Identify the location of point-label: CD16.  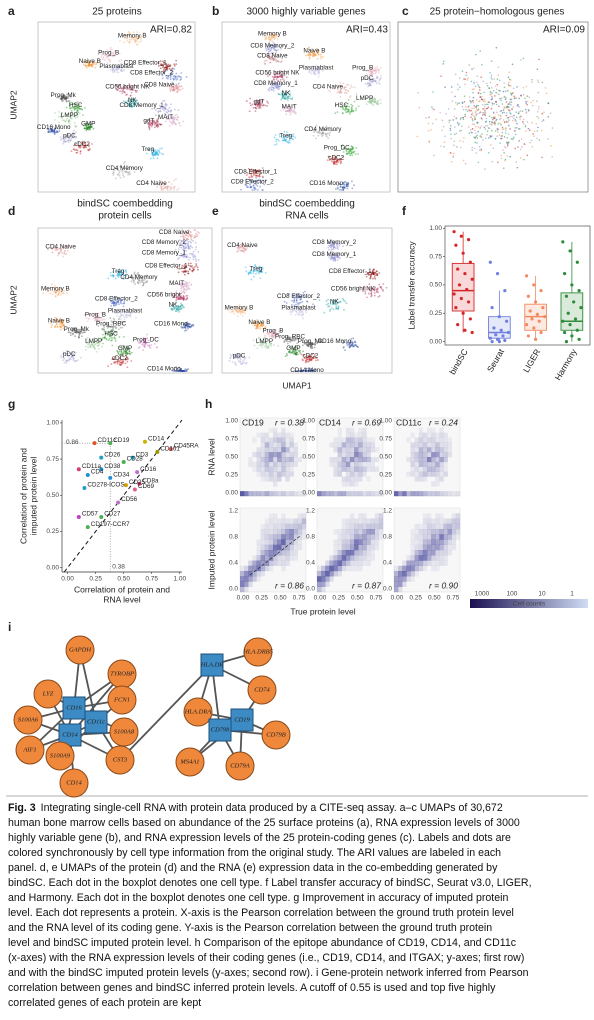
(148, 469).